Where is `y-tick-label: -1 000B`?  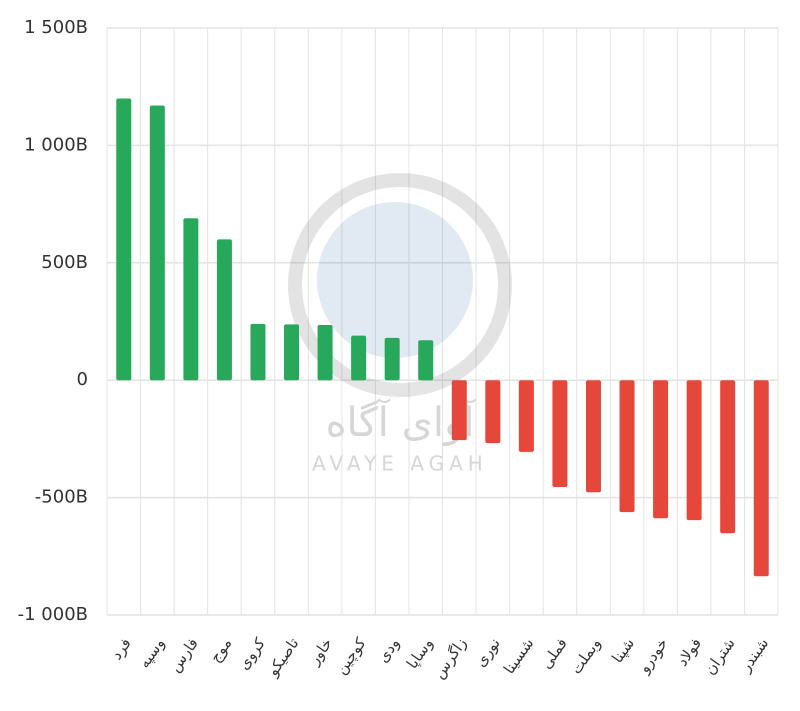
y-tick-label: -1 000B is located at coordinates (53, 614).